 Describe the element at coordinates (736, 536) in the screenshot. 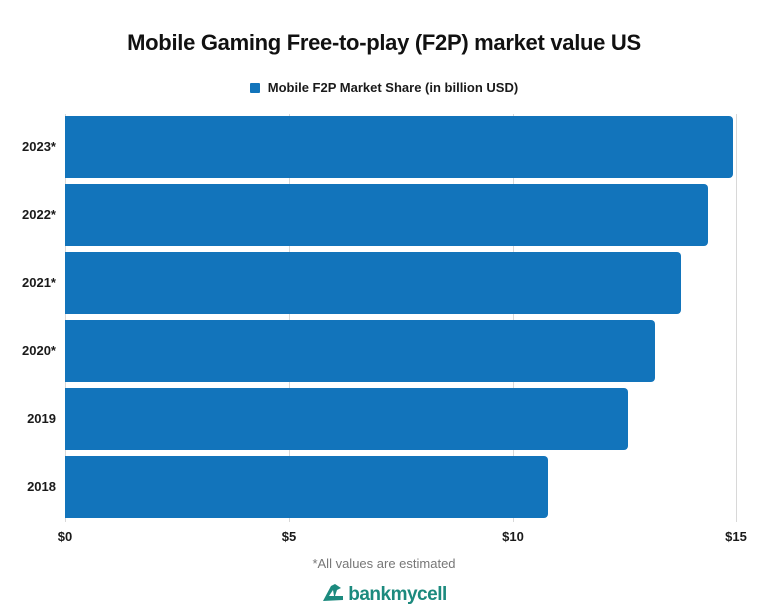

I see `x-tick-15: $15` at that location.